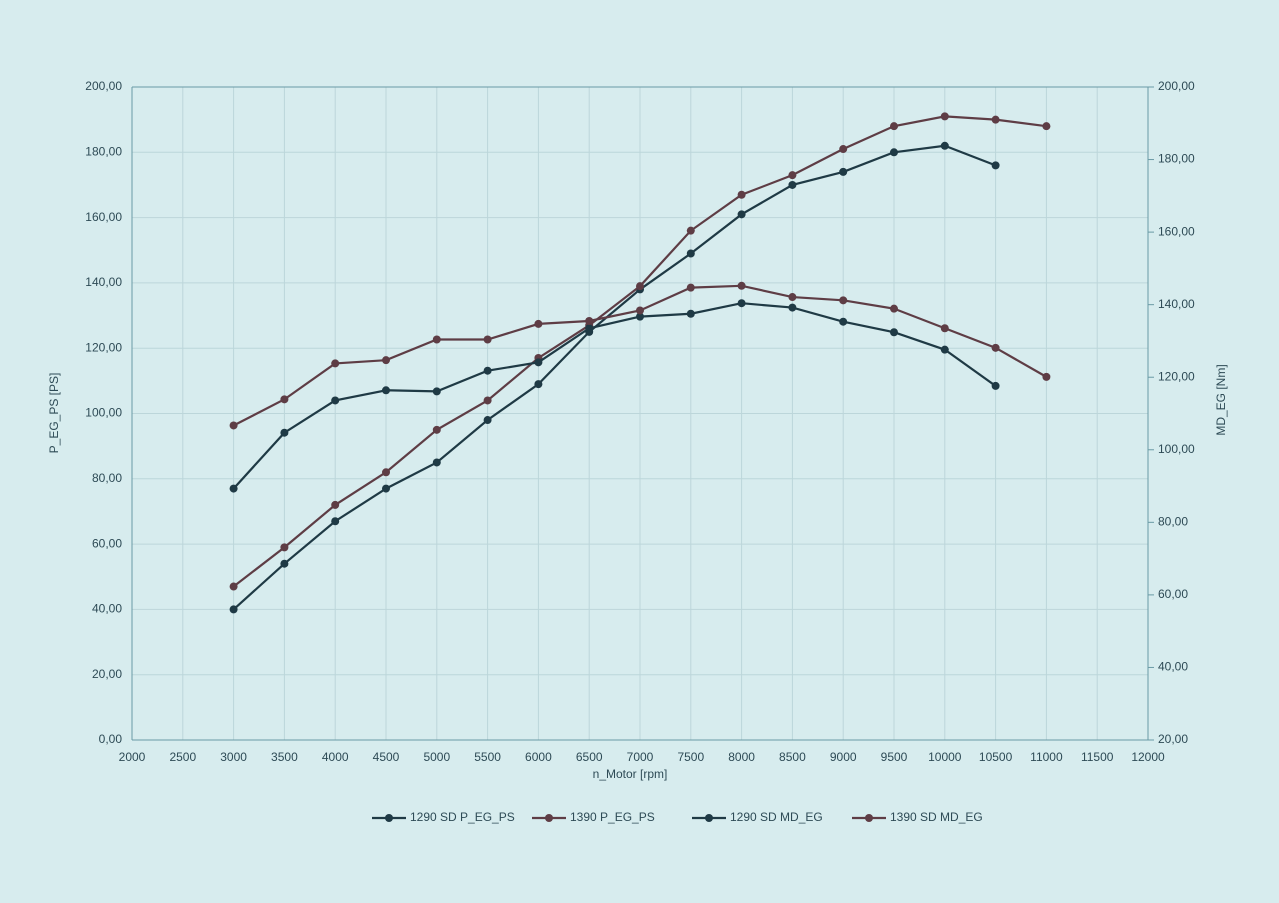  Describe the element at coordinates (1176, 86) in the screenshot. I see `y2-tick-label: 200,00` at that location.